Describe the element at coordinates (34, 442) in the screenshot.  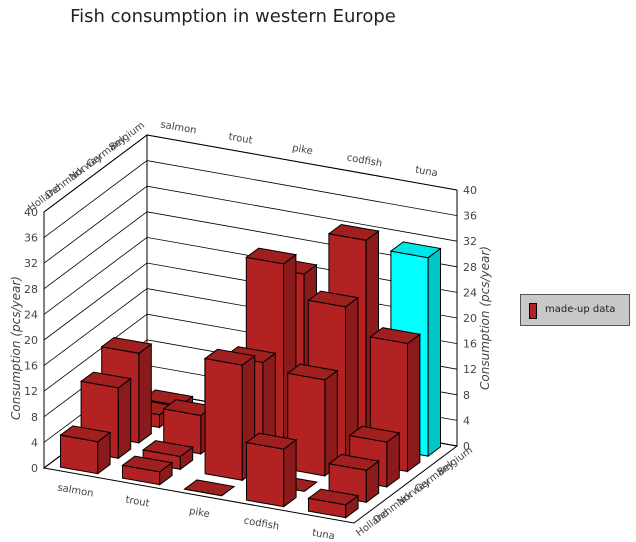
I see `z-tick-label-left: 4` at that location.